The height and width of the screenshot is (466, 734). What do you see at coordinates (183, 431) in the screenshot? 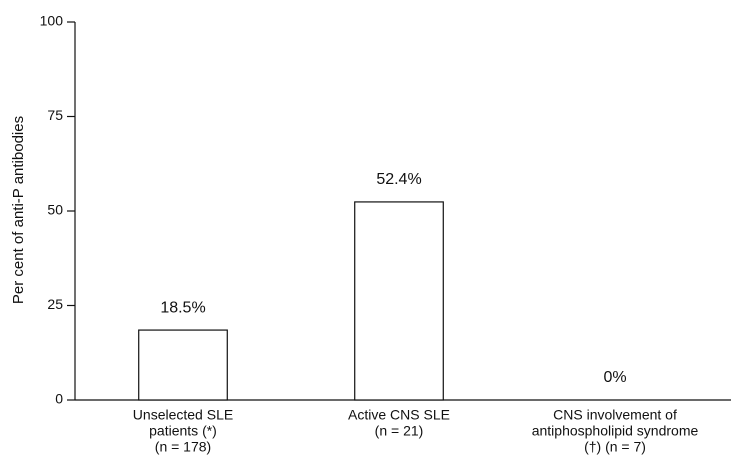
I see `x-tick-label: patients (*)` at bounding box center [183, 431].